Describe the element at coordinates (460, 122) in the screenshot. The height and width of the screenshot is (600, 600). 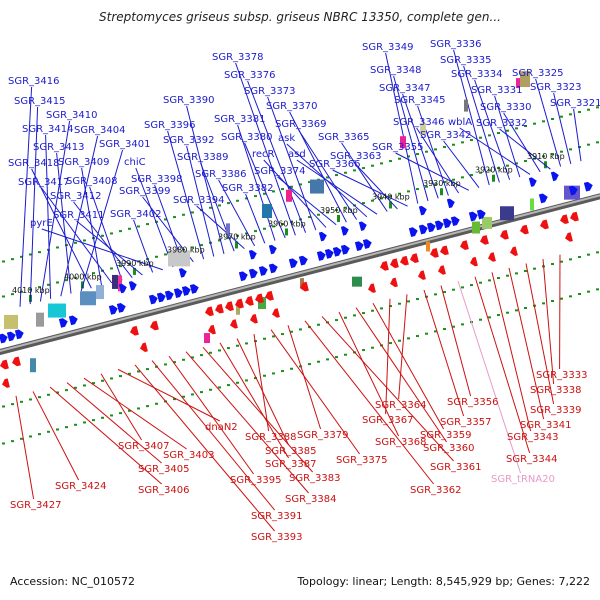
I see `forward-gene-label: wblA` at that location.